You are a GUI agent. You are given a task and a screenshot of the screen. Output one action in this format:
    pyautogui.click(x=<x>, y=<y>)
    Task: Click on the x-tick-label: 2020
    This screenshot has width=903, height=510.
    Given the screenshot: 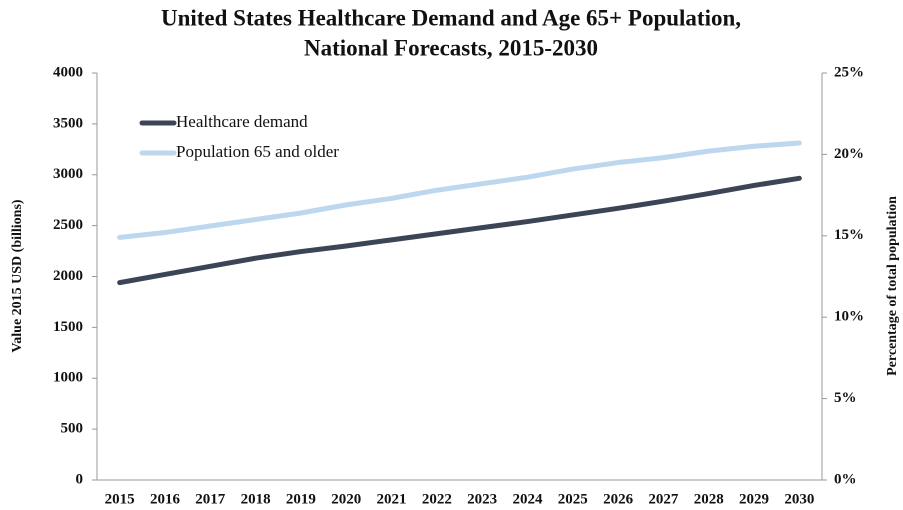 What is the action you would take?
    pyautogui.click(x=346, y=499)
    